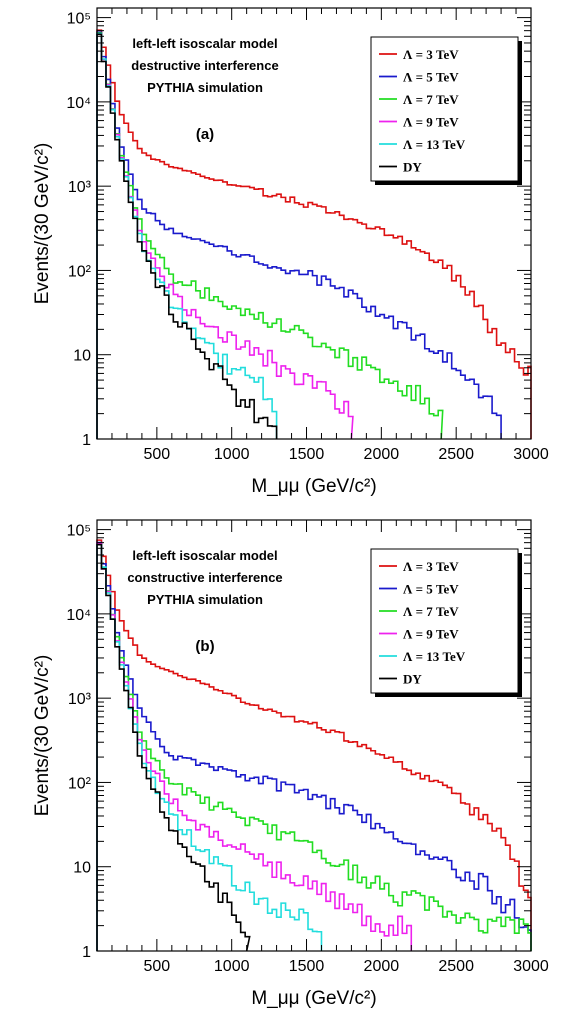  Describe the element at coordinates (204, 65) in the screenshot. I see `annotation-line: destructive interference` at that location.